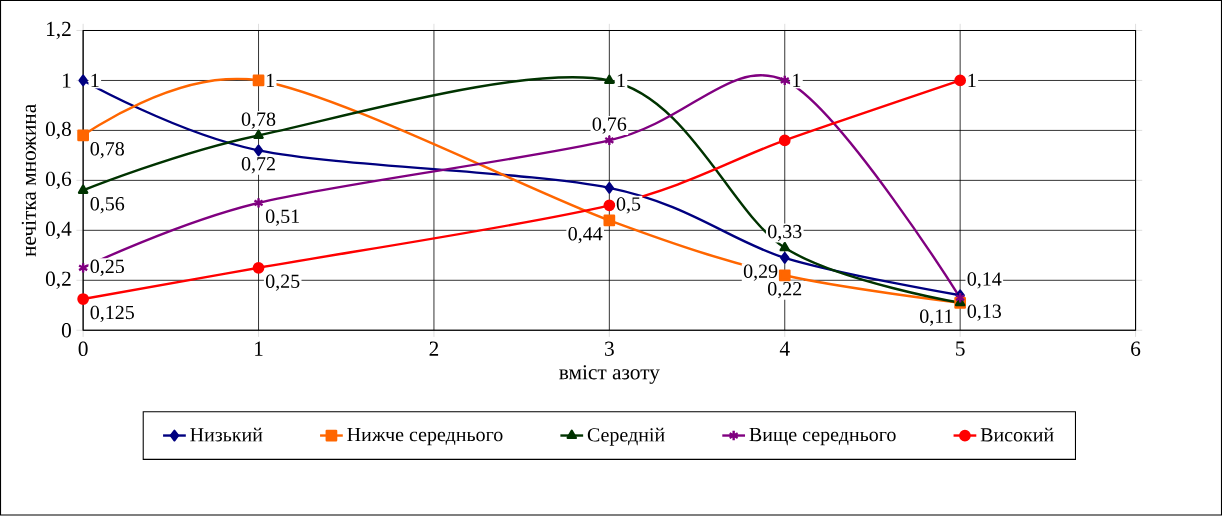  I want to click on x-tick-label: 0, so click(83, 349).